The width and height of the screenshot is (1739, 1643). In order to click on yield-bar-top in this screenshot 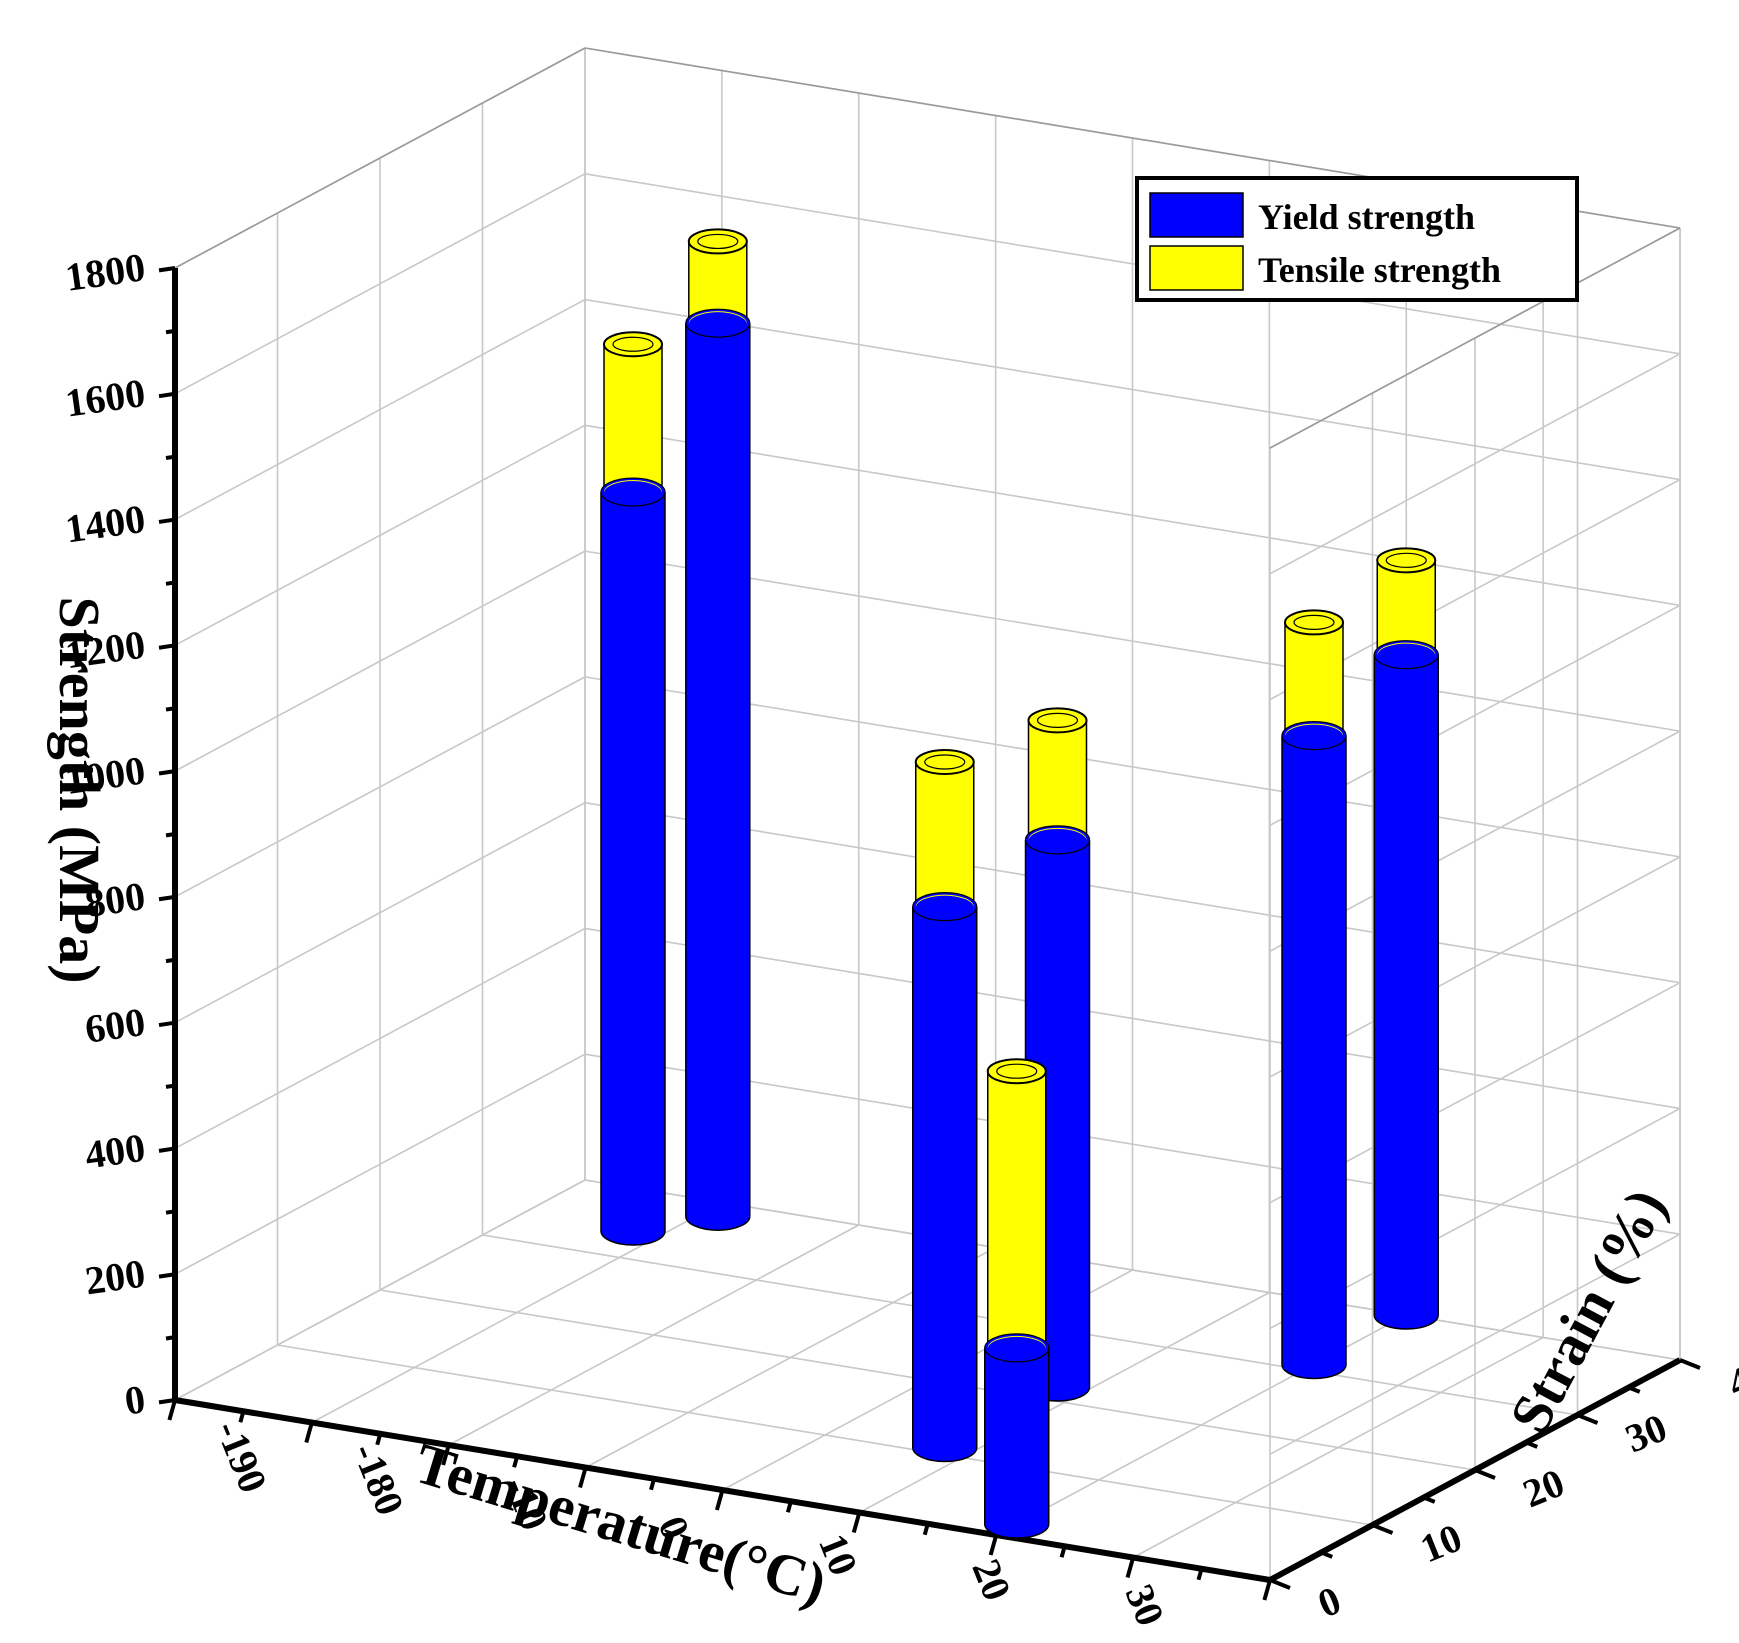, I will do `click(1057, 840)`.